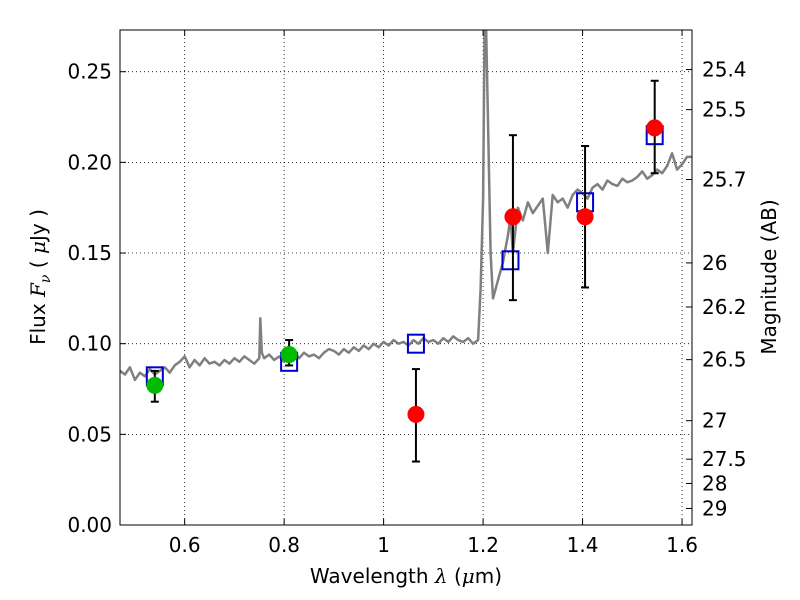  I want to click on mag-tick-label: 26.5, so click(724, 360).